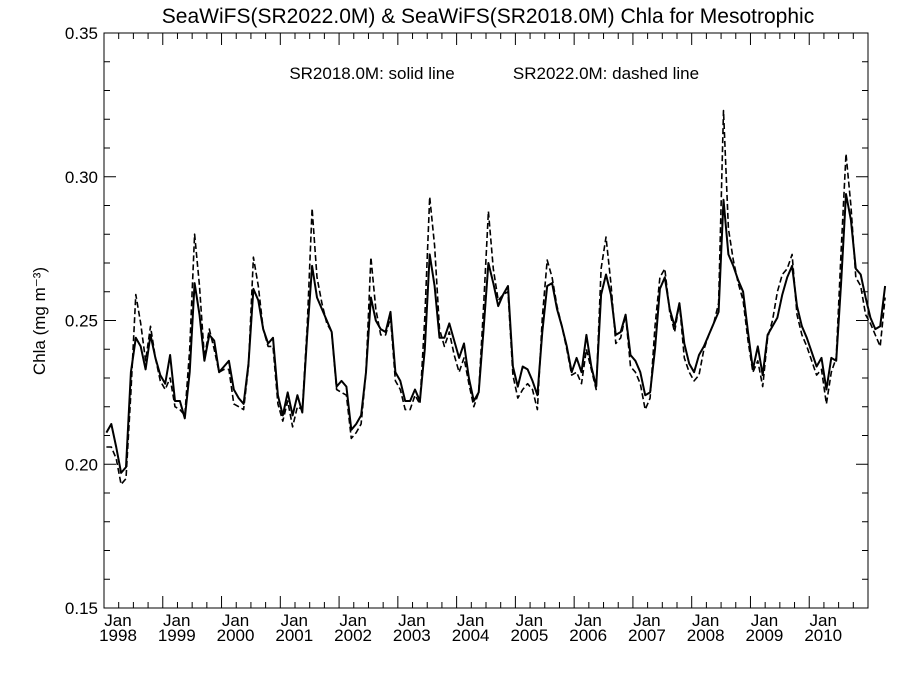 The width and height of the screenshot is (900, 675). Describe the element at coordinates (606, 73) in the screenshot. I see `legend-dashed-note: SR2022.0M: dashed line` at that location.